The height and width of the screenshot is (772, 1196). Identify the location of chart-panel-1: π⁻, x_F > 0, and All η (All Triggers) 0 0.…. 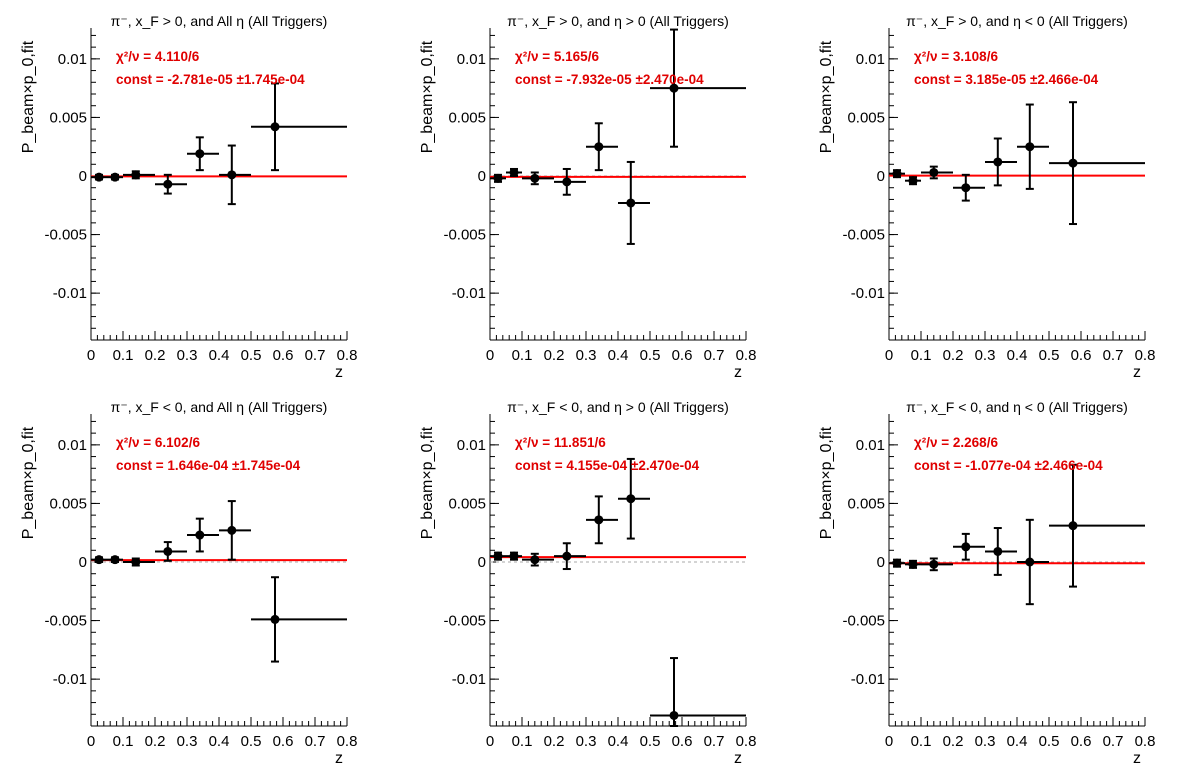
(188, 197).